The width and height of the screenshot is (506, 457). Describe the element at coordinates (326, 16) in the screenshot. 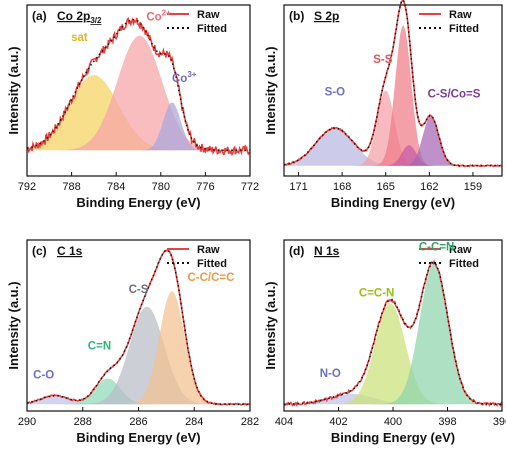

I see `panel-title: S 2p` at that location.